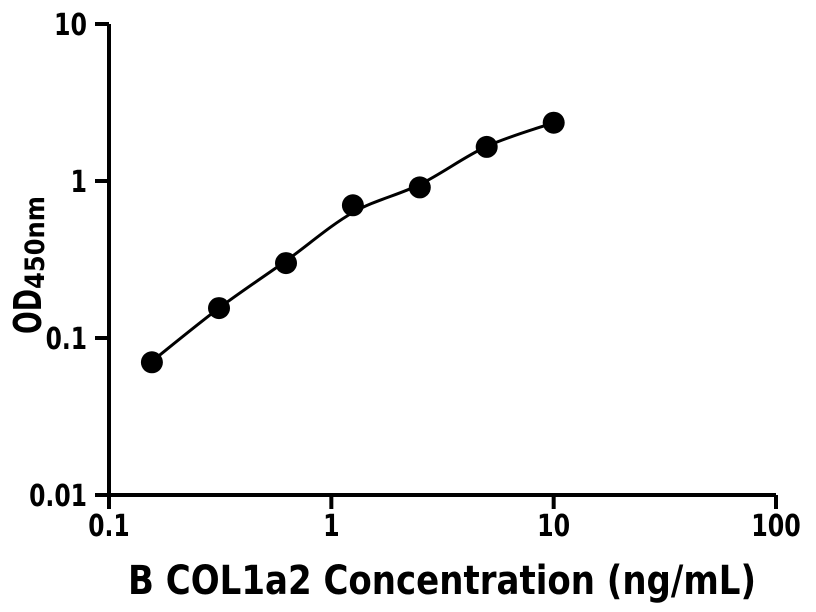 This screenshot has width=816, height=612. I want to click on y-tick-label: 0.01, so click(58, 496).